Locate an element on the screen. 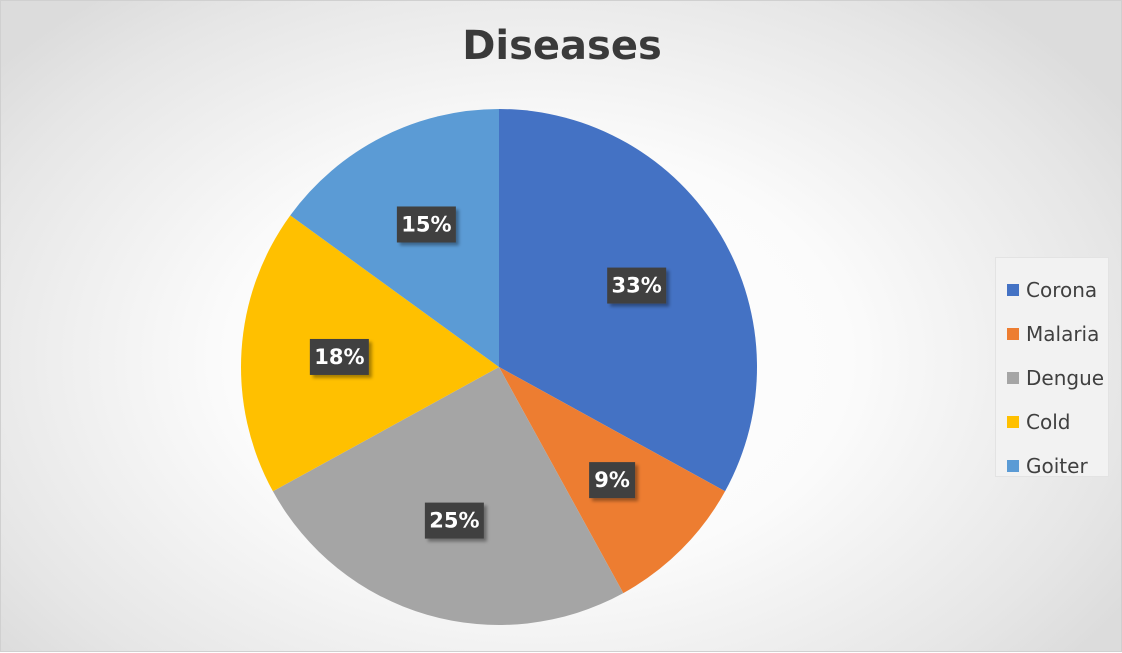 The image size is (1122, 653). data-label-cold: 18% is located at coordinates (339, 356).